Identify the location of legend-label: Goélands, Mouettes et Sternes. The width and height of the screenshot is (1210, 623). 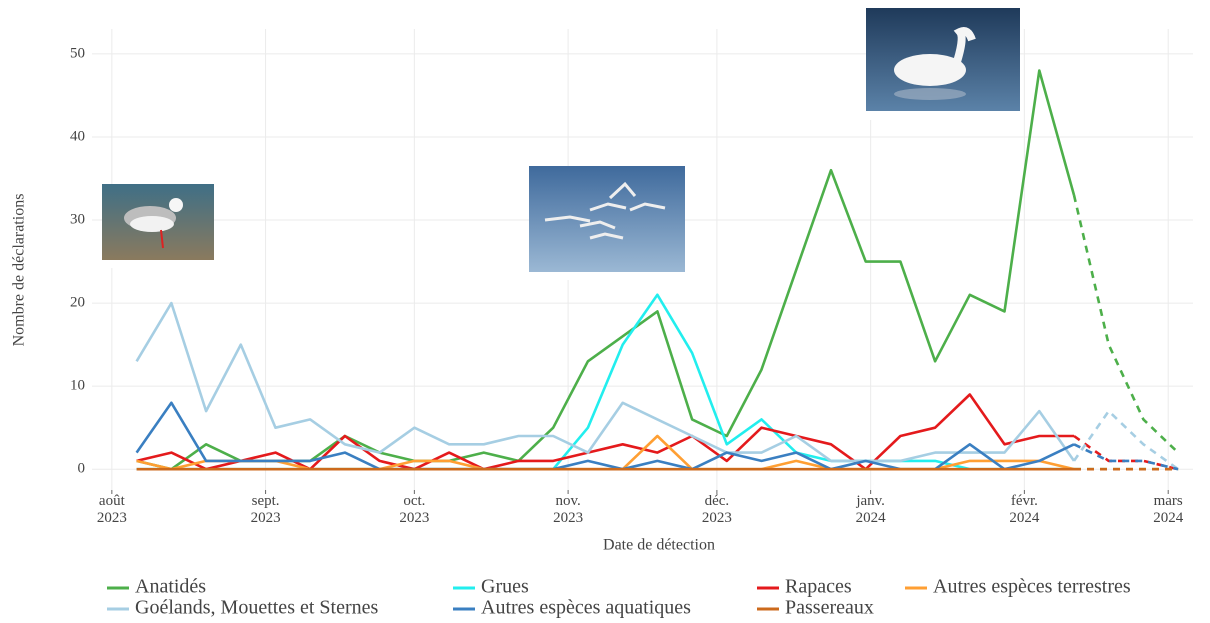
(256, 608).